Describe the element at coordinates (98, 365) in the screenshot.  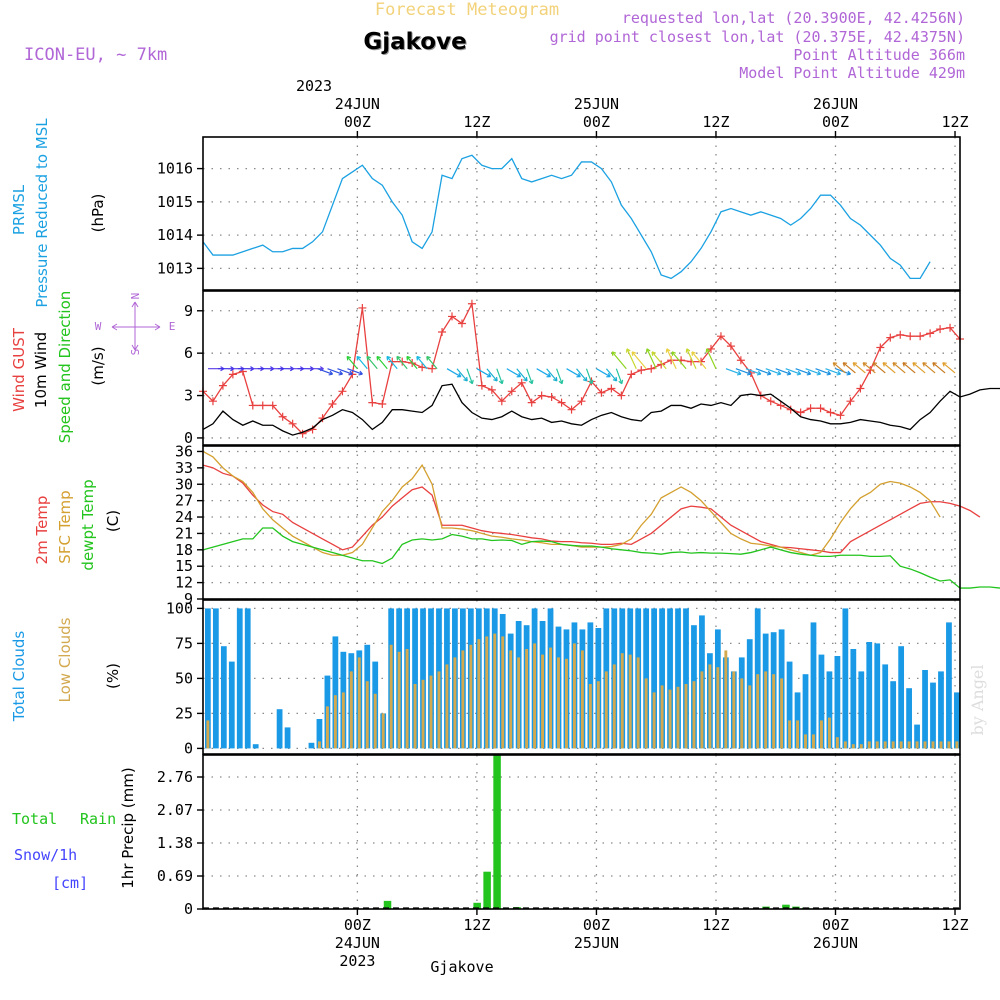
I see `wind-unit: (m/s)` at that location.